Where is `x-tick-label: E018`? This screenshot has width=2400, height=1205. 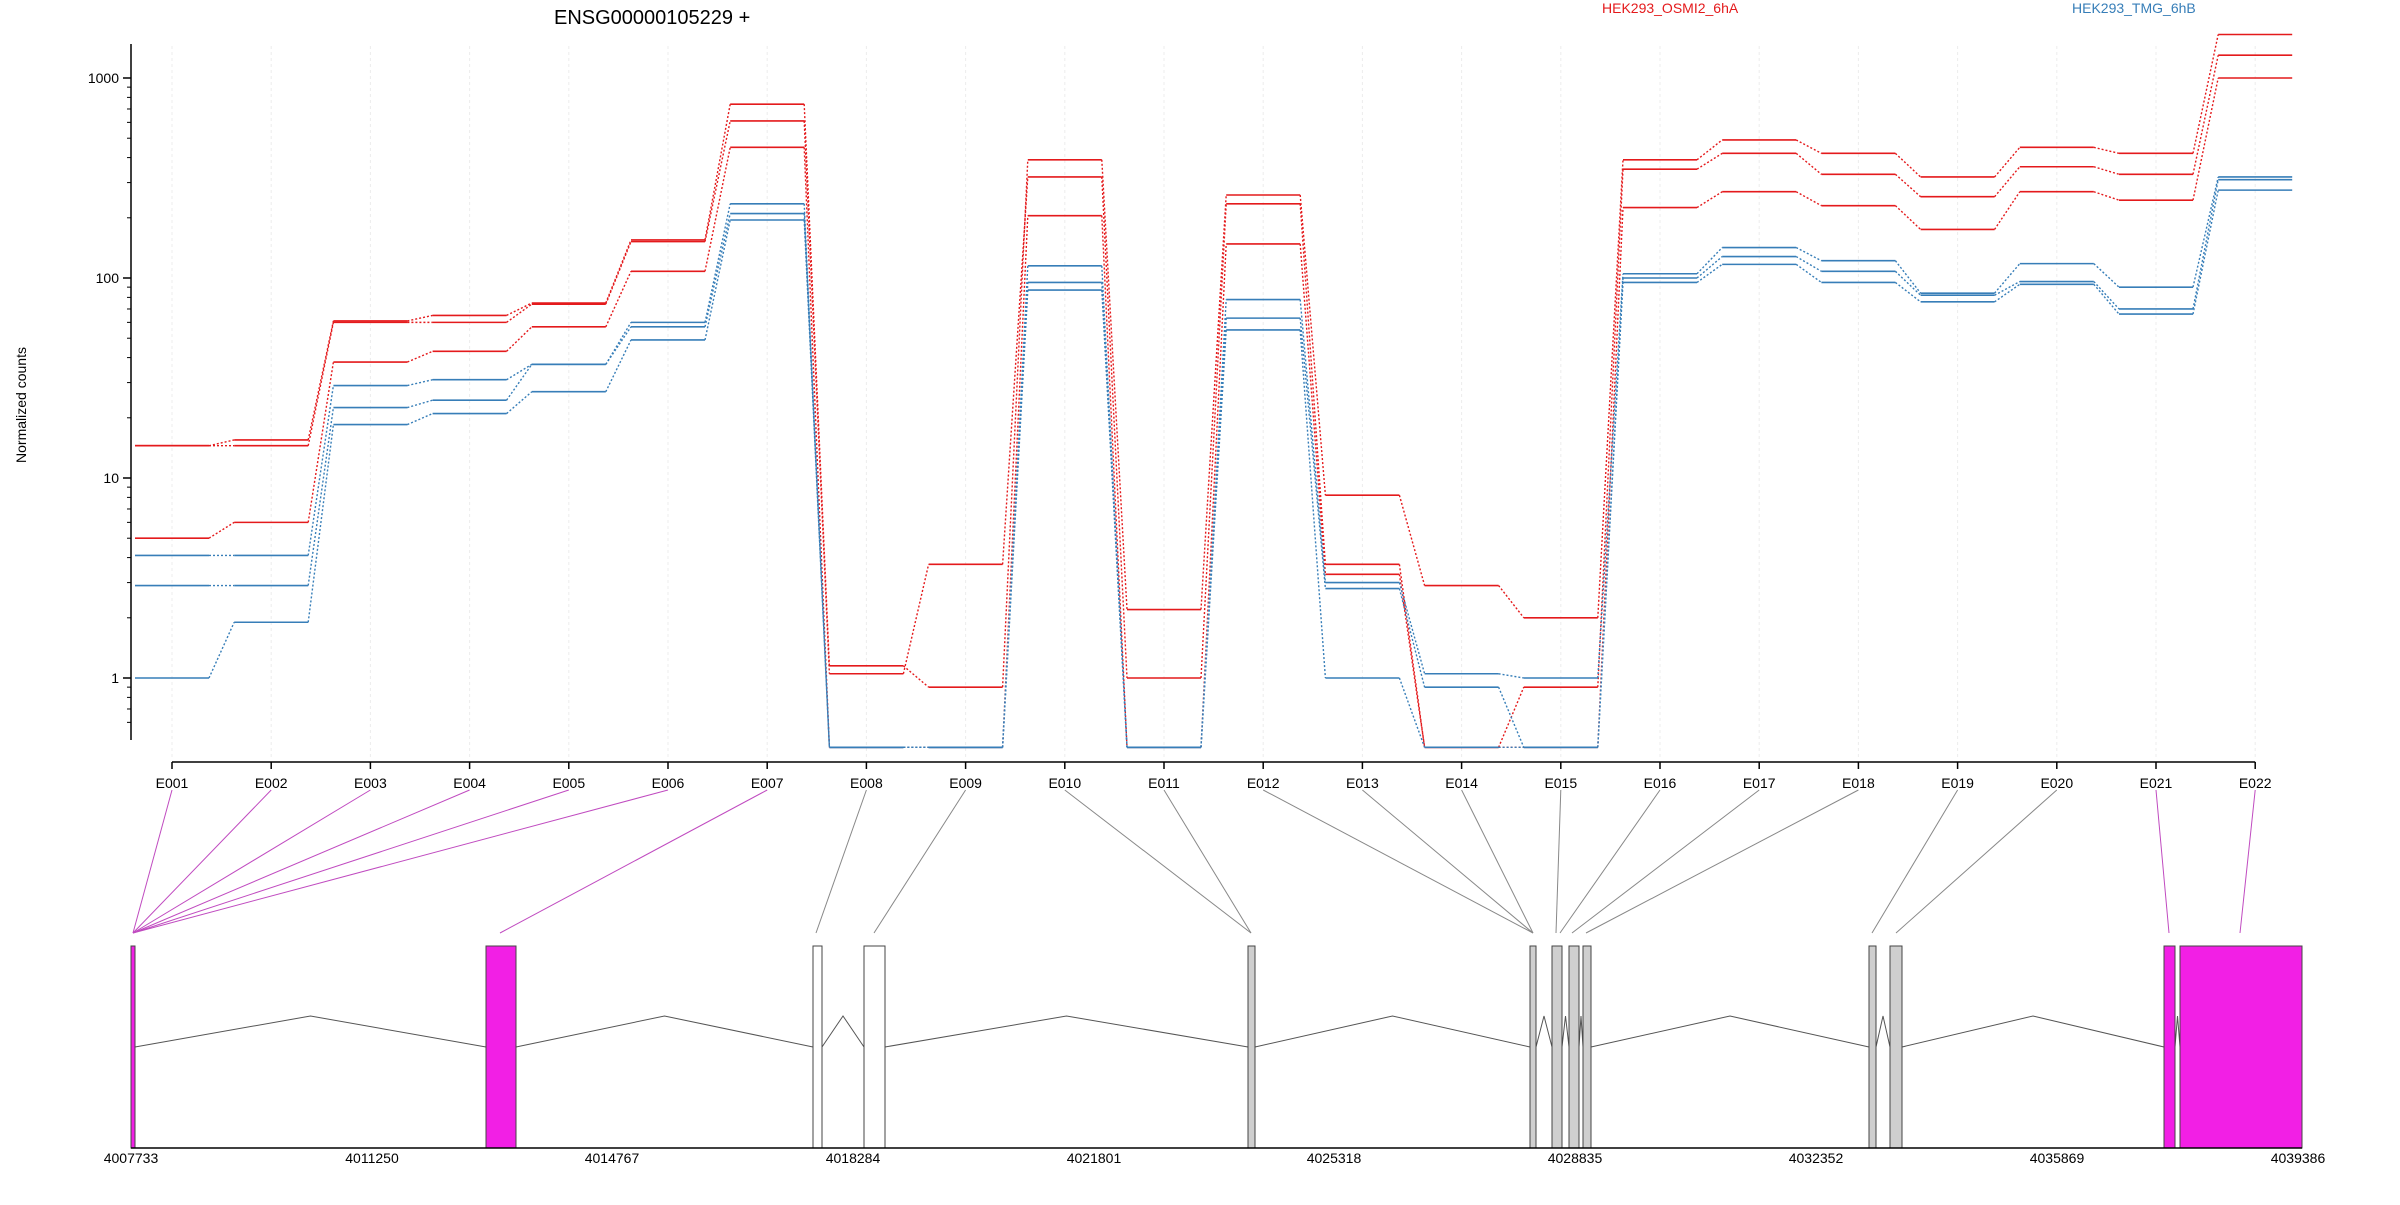
x-tick-label: E018 is located at coordinates (1858, 783).